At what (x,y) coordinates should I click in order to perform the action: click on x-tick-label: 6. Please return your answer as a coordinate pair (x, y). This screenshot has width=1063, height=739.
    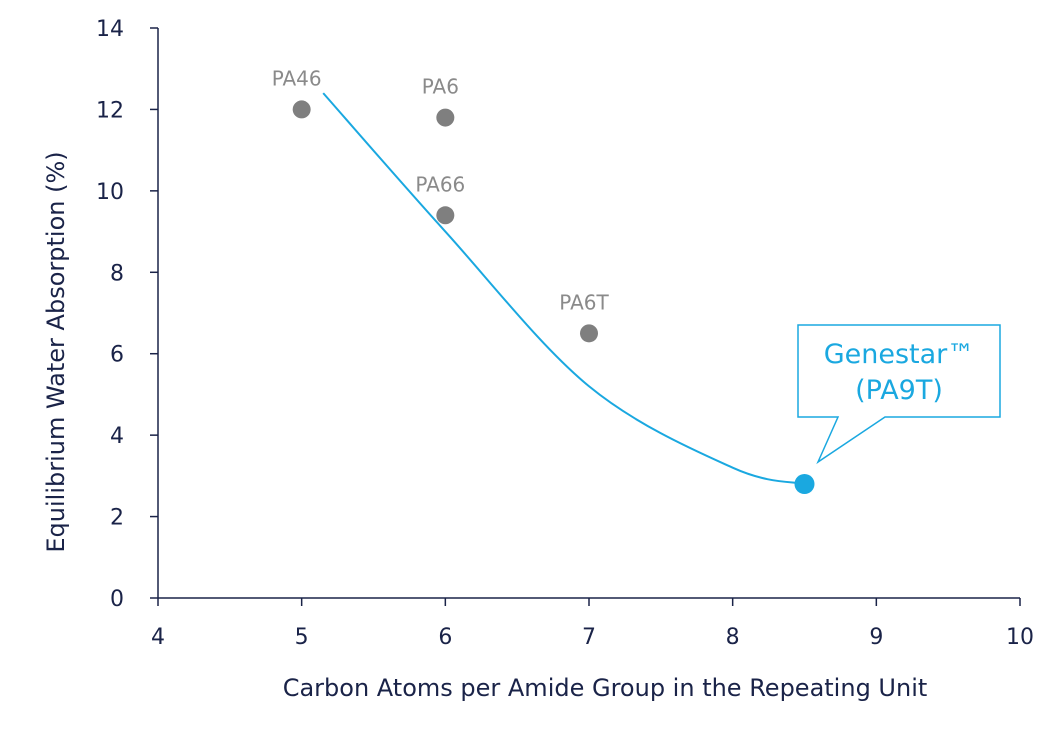
    Looking at the image, I should click on (445, 637).